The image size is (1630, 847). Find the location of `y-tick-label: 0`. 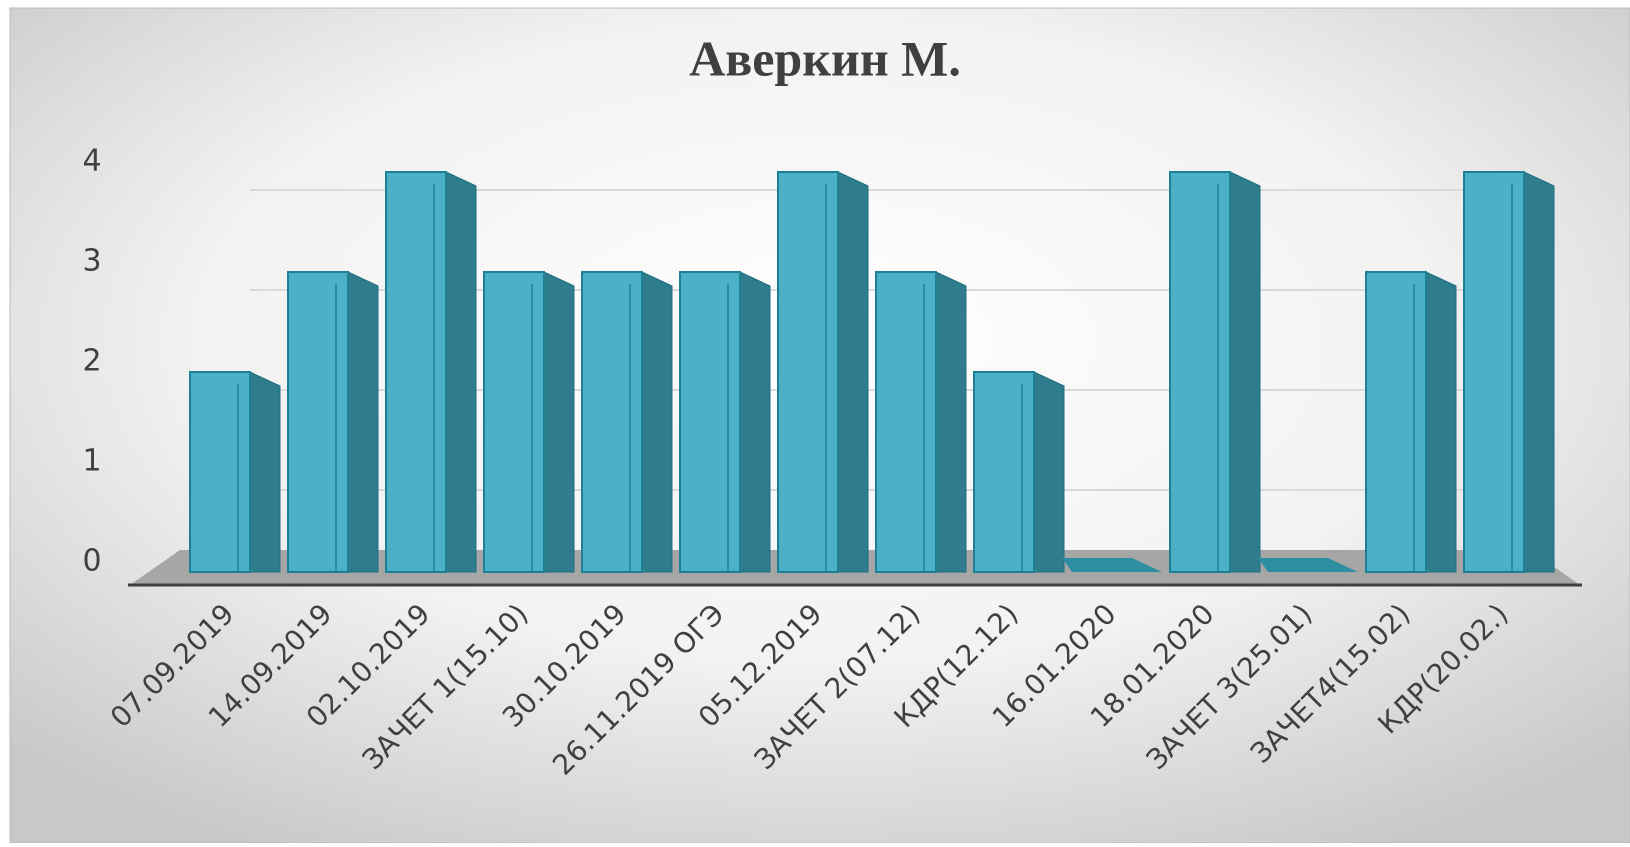

y-tick-label: 0 is located at coordinates (91, 561).